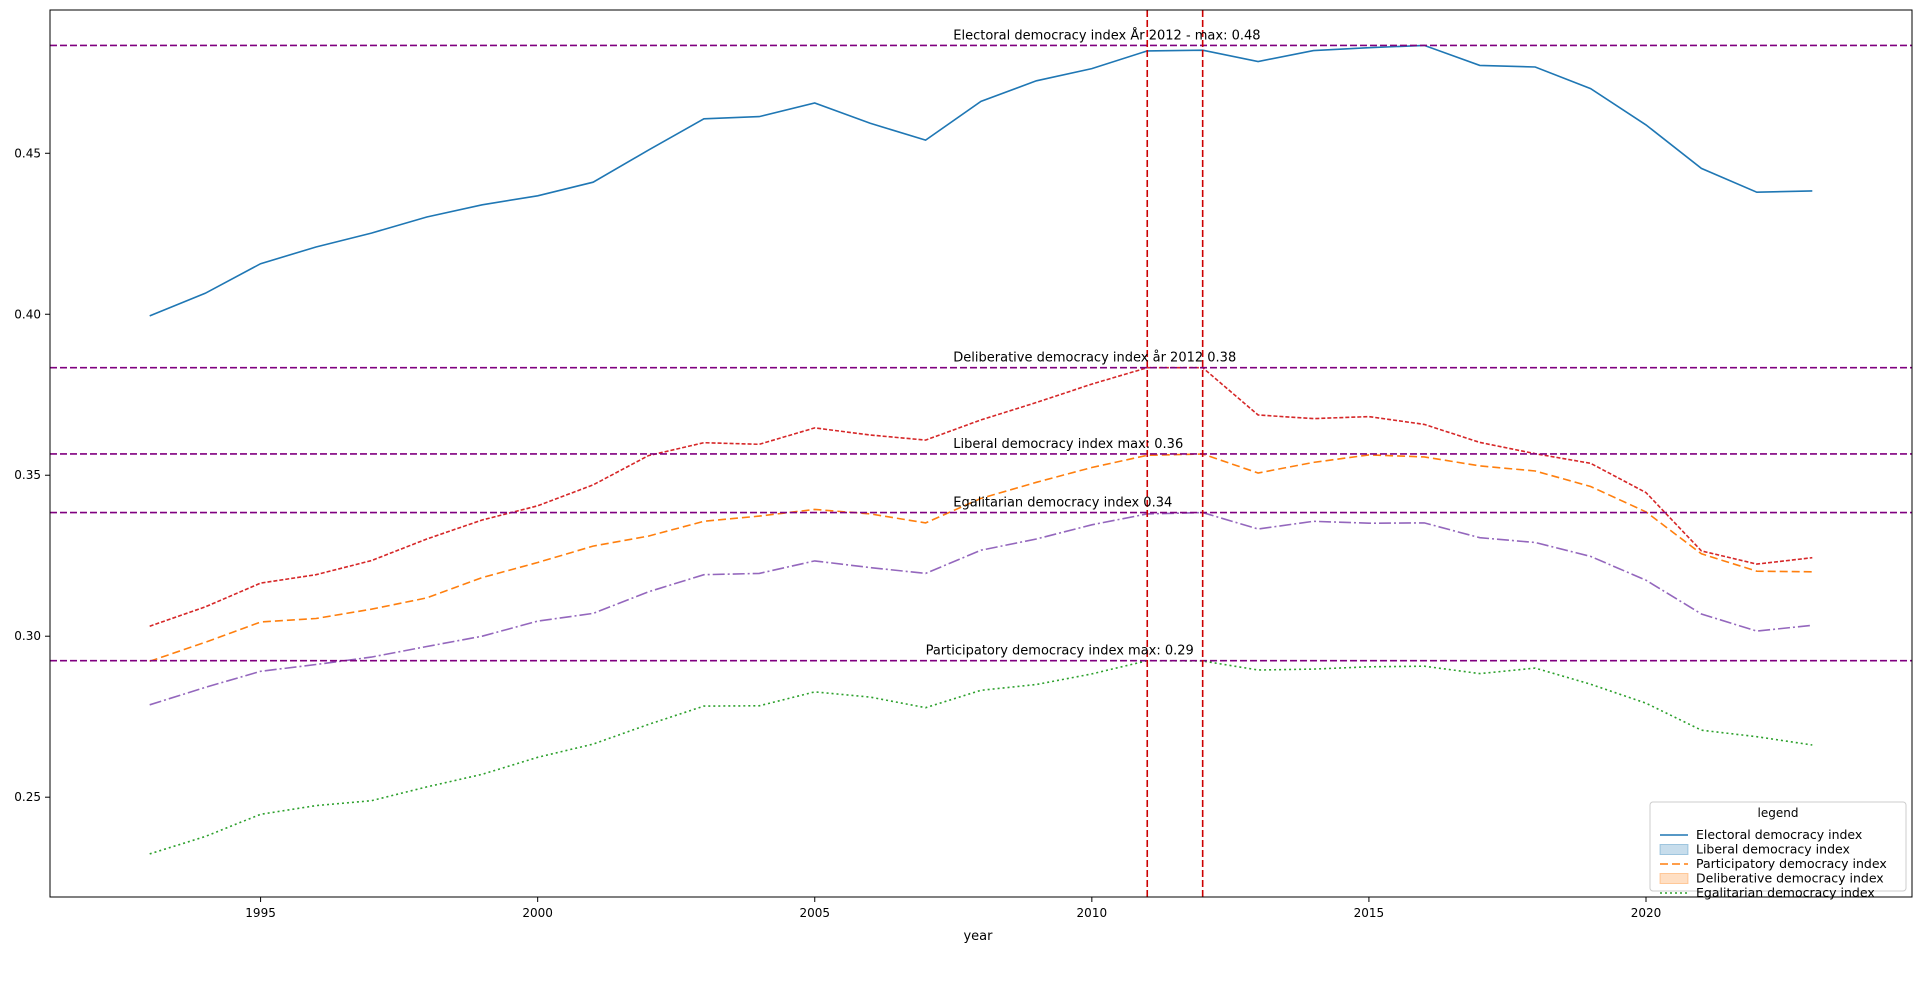 This screenshot has width=1918, height=983. I want to click on legend-entry-label-4: Egalitarian democracy index, so click(1785, 892).